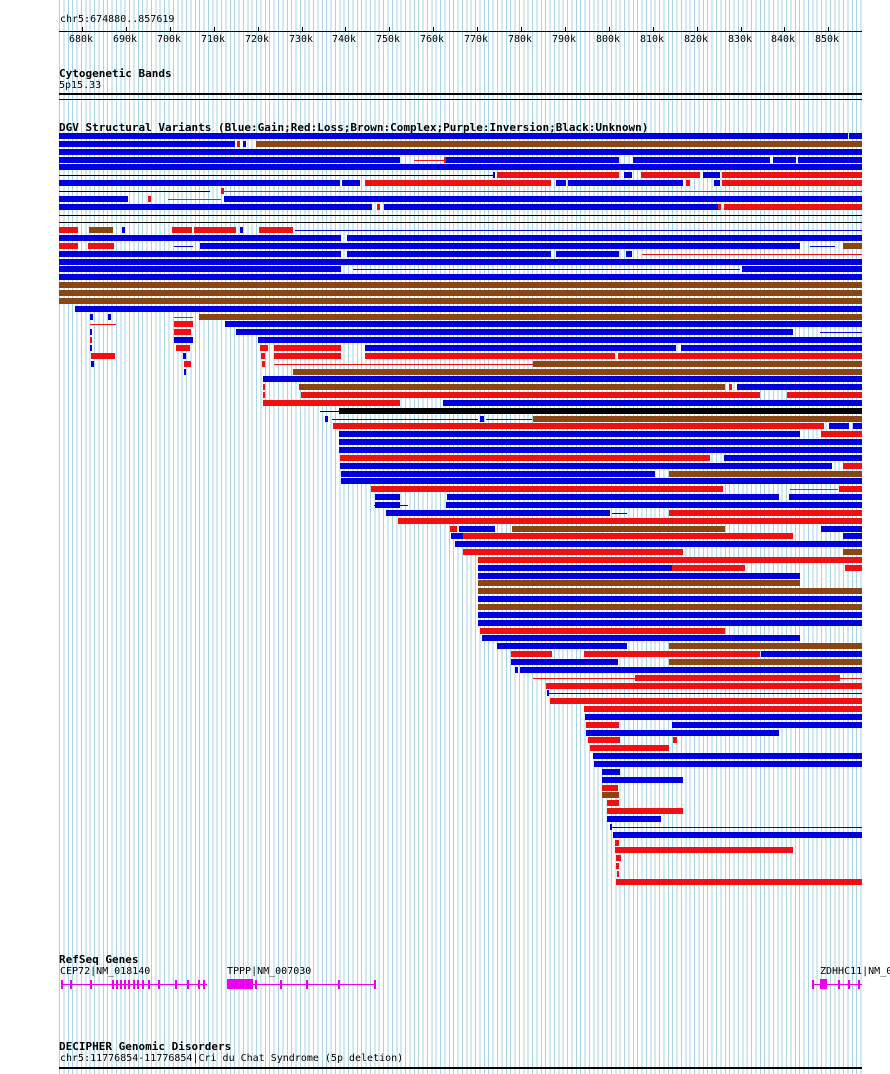 This screenshot has height=1074, width=890. Describe the element at coordinates (855, 971) in the screenshot. I see `gene-label-zdhhc11: ZDHHC11|NM_0` at that location.